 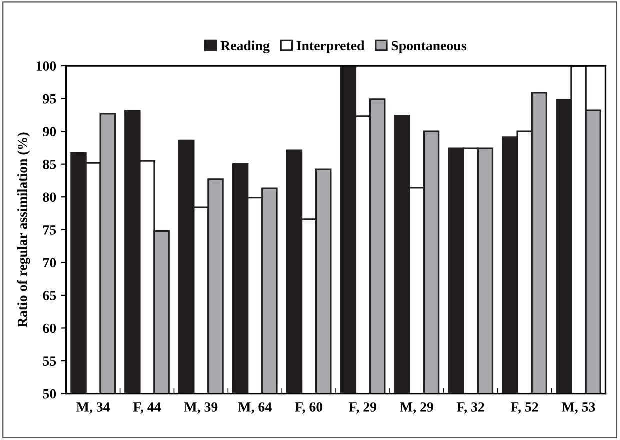 What do you see at coordinates (50, 263) in the screenshot?
I see `y-tick-label: 70` at bounding box center [50, 263].